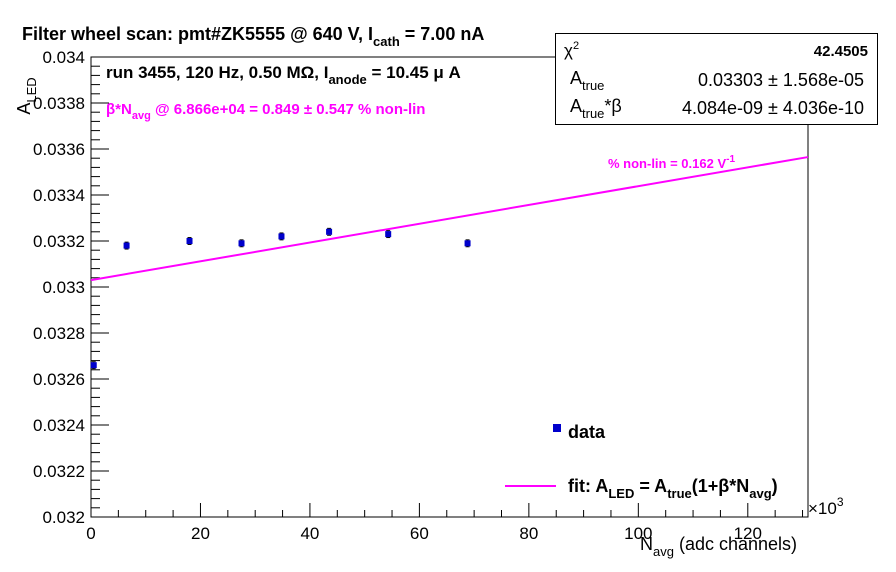 Image resolution: width=896 pixels, height=572 pixels. Describe the element at coordinates (200, 533) in the screenshot. I see `x-tick-label: 20` at that location.